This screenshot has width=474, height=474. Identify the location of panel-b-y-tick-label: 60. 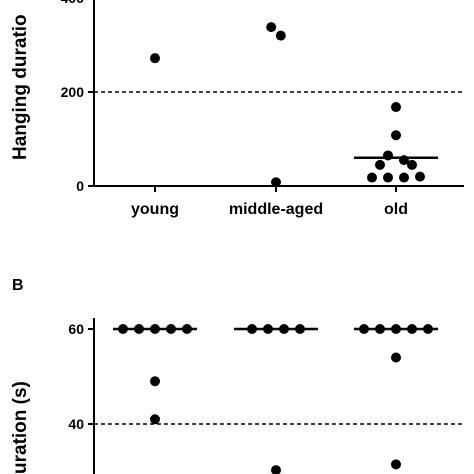
(76, 329).